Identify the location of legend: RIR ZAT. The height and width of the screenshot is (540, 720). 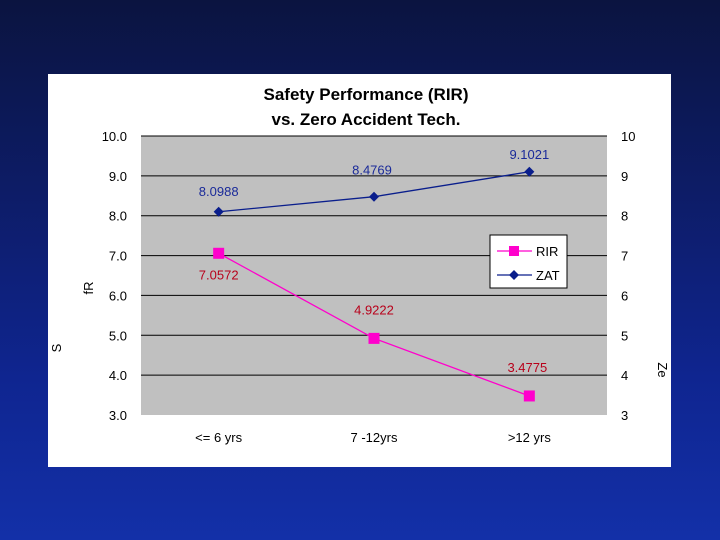
(528, 261).